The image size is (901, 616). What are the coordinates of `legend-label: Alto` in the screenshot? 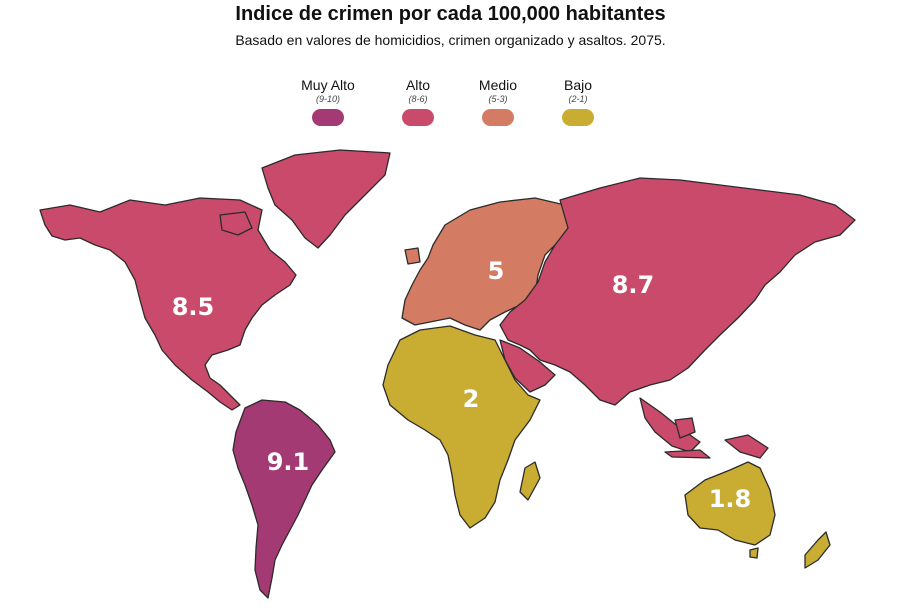 It's located at (418, 85).